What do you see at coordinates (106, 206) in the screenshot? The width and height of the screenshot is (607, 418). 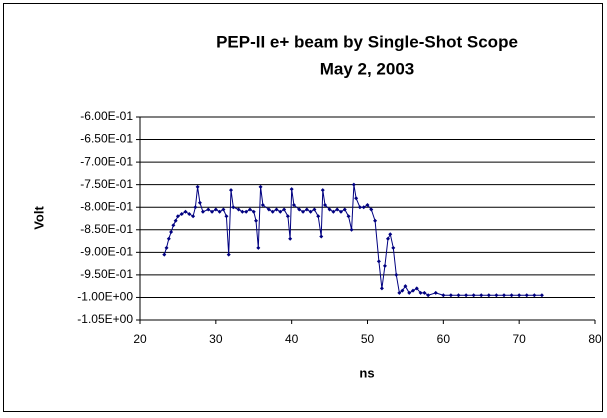 I see `y-tick-label: -8.00E-01` at bounding box center [106, 206].